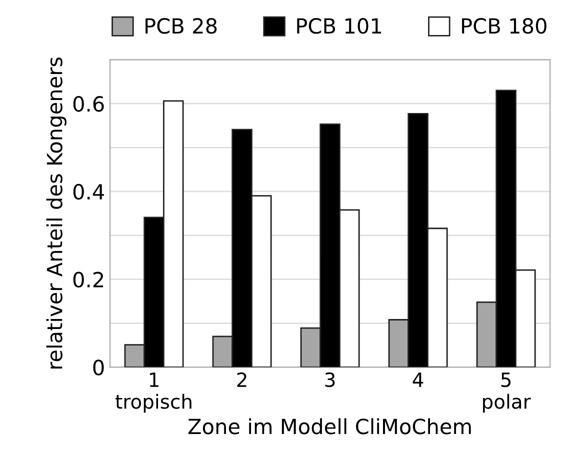 This screenshot has width=579, height=459. Describe the element at coordinates (330, 380) in the screenshot. I see `x-tick-label: 3` at that location.